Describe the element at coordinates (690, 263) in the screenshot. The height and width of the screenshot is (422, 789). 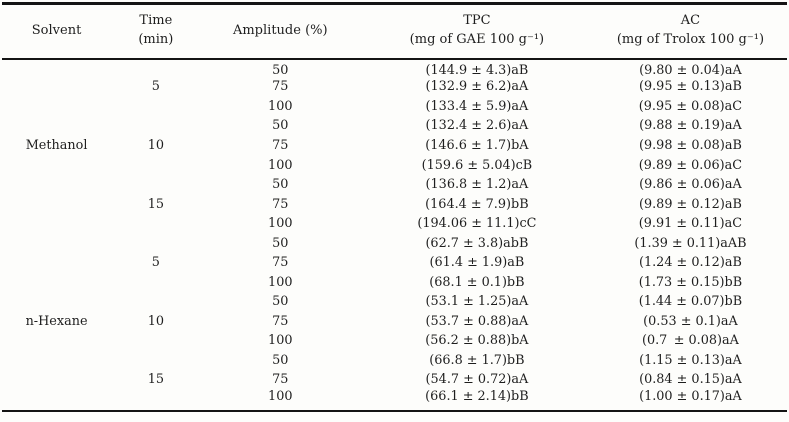
I see `ac-cell: (1.24 ± 0.12)aB` at that location.